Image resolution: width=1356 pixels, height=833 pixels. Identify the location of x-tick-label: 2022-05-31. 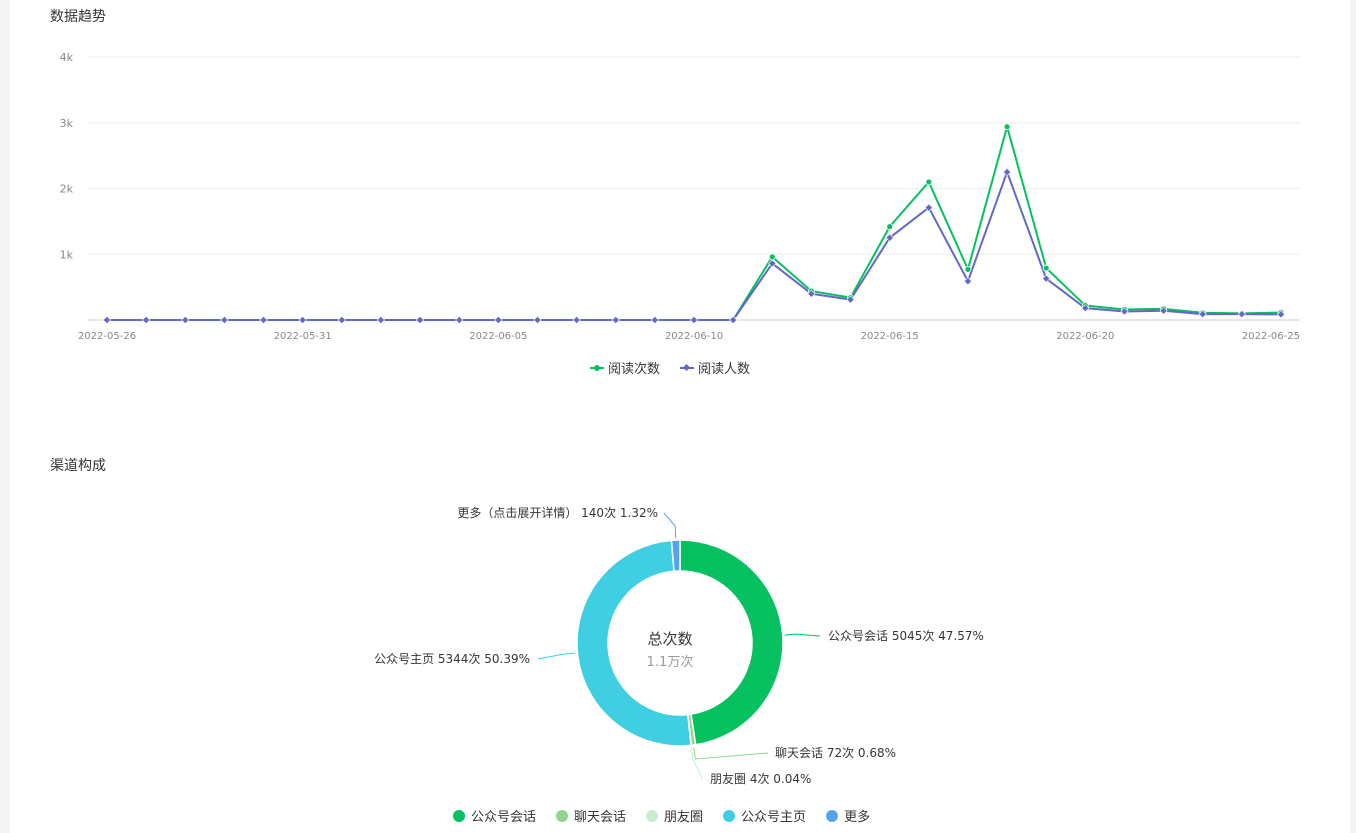
(303, 336).